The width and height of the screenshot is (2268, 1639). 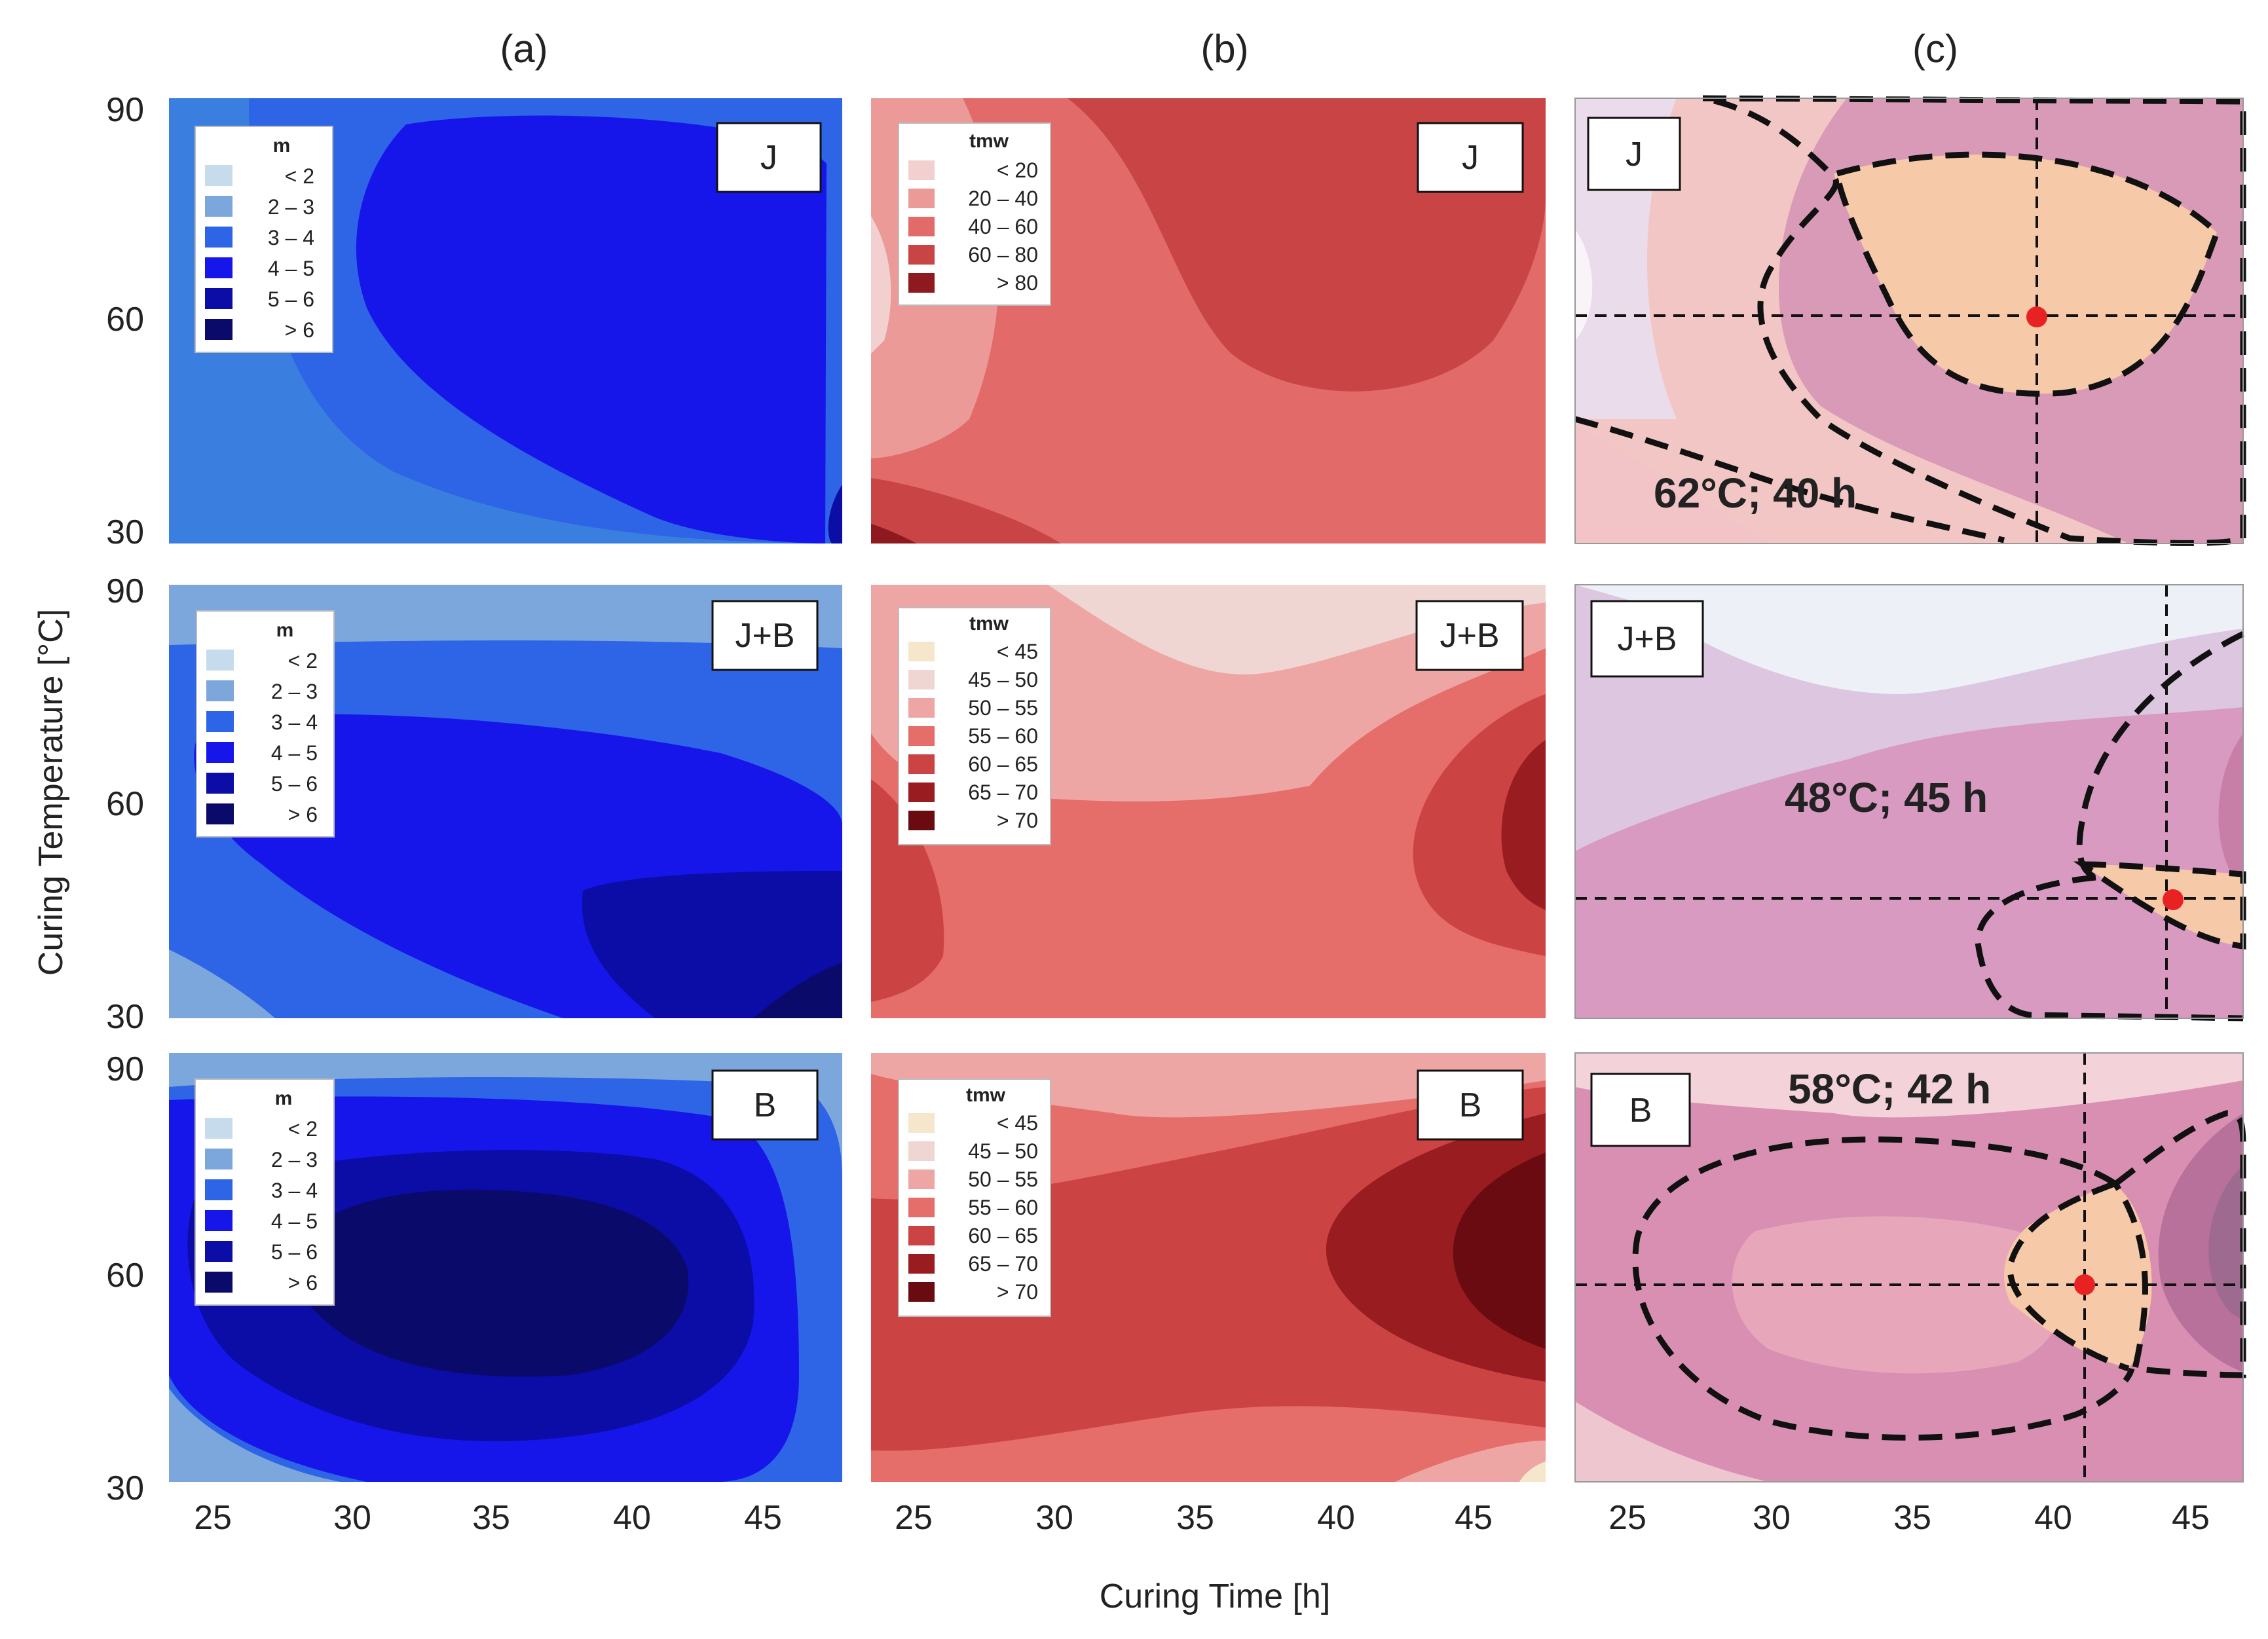 What do you see at coordinates (264, 240) in the screenshot?
I see `legend-a-J: m < 2 2 – 3 3 – 4 4 – 5 5 – 6 > 6` at bounding box center [264, 240].